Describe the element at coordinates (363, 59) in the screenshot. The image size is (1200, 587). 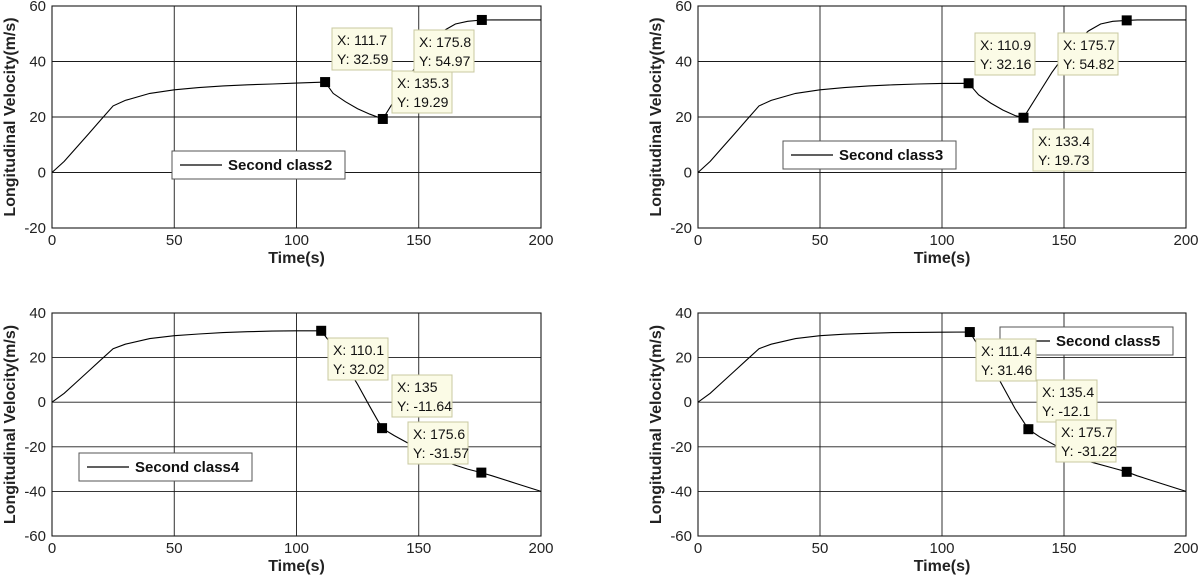
I see `datatip-y-value: Y: 32.59` at that location.